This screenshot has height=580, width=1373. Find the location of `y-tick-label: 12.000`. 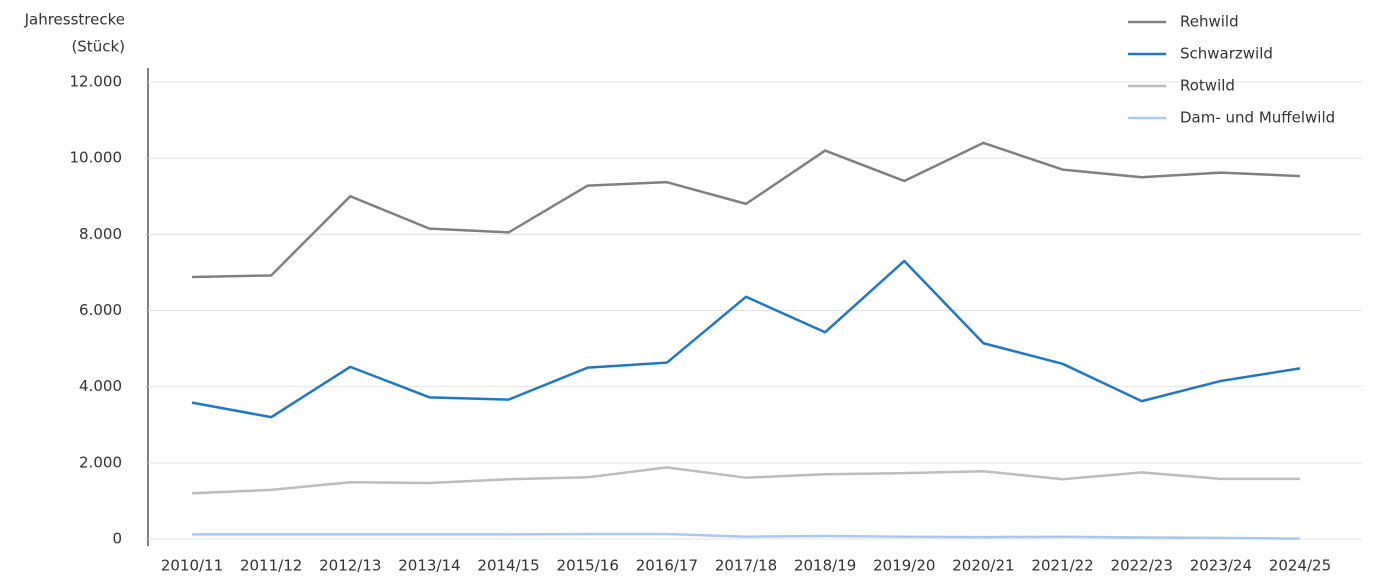

y-tick-label: 12.000 is located at coordinates (96, 82).